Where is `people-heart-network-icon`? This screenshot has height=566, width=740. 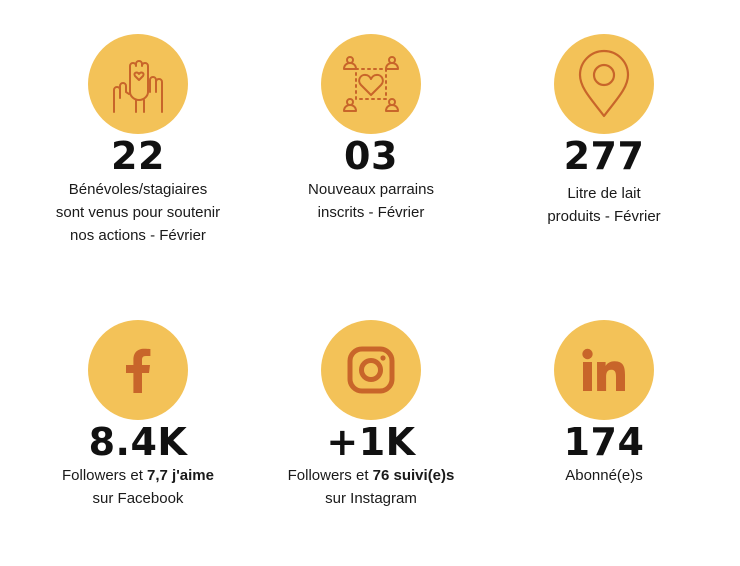
people-heart-network-icon is located at coordinates (371, 84).